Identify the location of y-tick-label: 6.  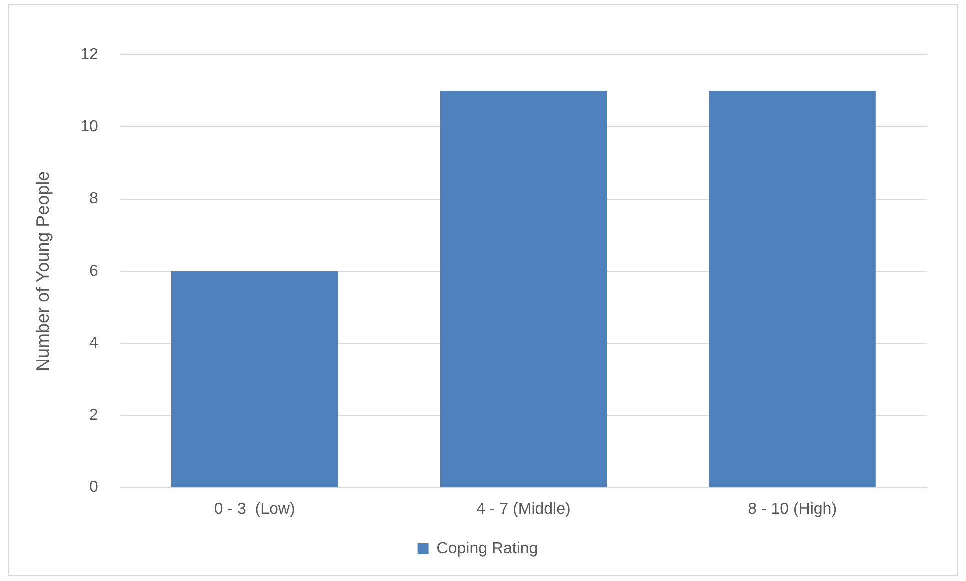
(93, 271).